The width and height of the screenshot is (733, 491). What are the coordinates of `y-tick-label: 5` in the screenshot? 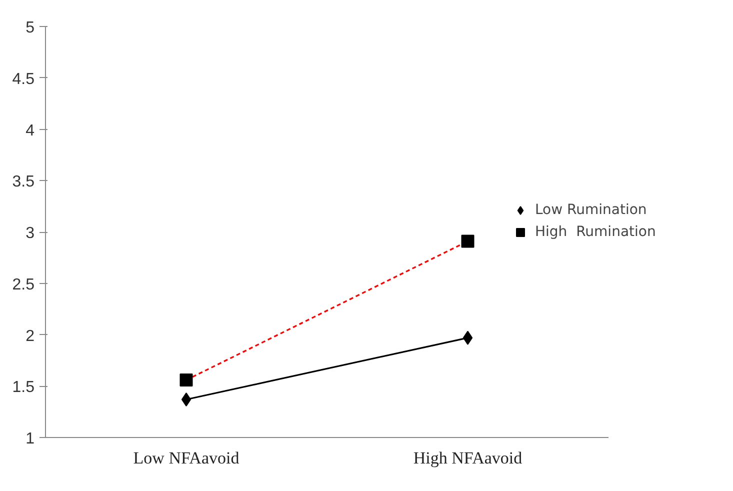 It's located at (30, 28).